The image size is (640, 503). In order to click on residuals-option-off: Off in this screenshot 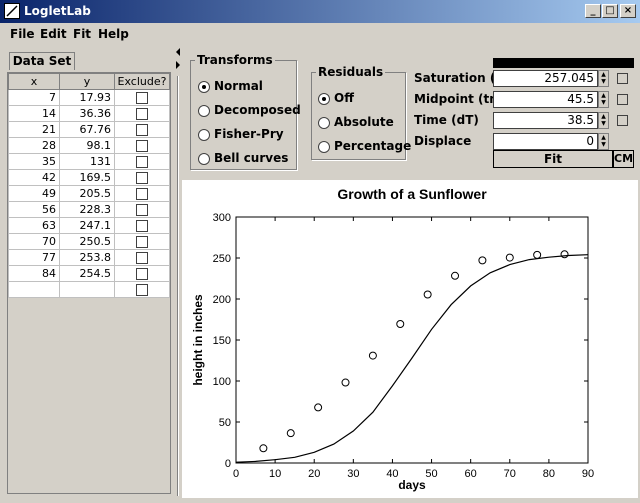, I will do `click(363, 98)`.